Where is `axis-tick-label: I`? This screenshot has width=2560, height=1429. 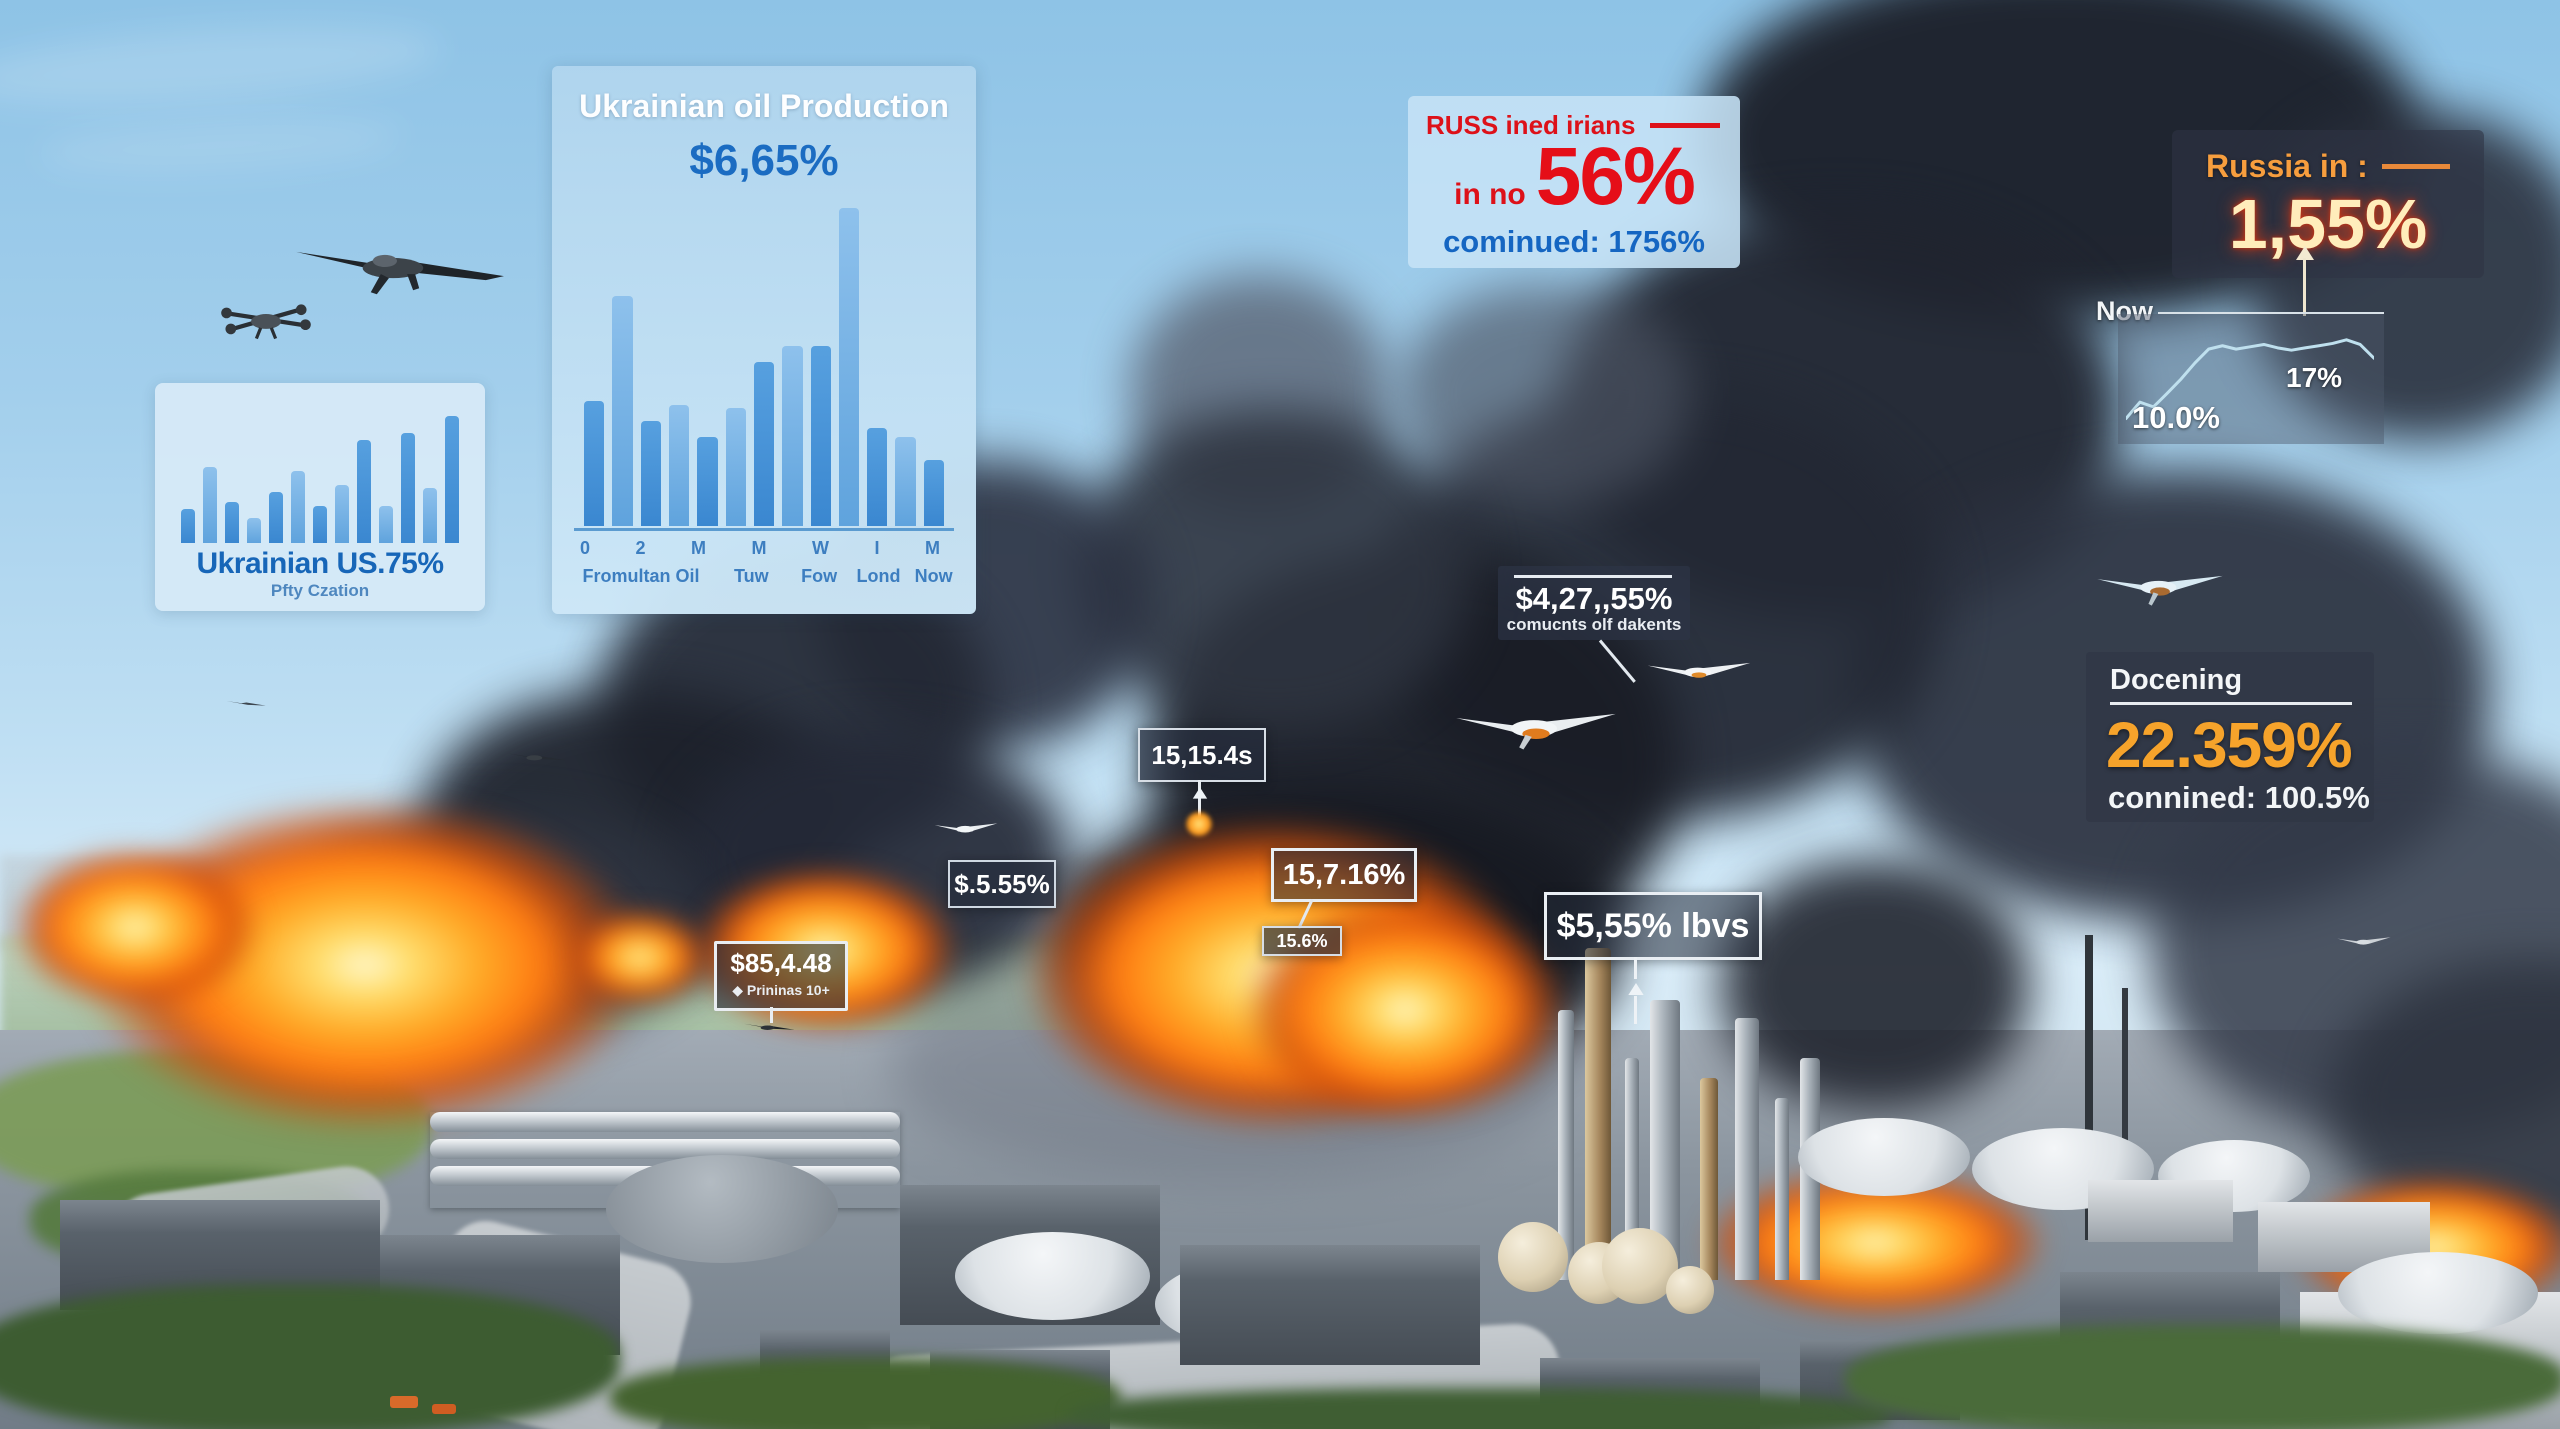
axis-tick-label: I is located at coordinates (877, 548).